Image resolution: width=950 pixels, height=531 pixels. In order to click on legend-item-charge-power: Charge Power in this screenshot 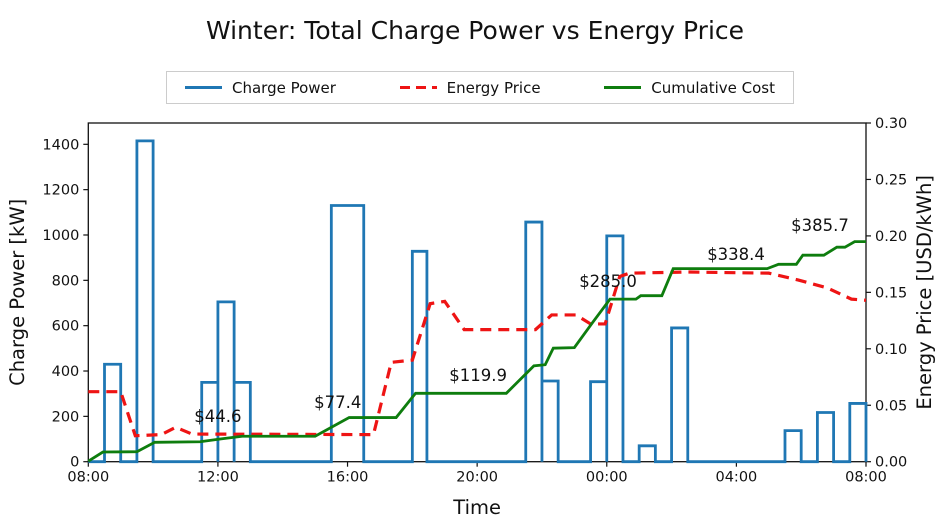, I will do `click(260, 88)`.